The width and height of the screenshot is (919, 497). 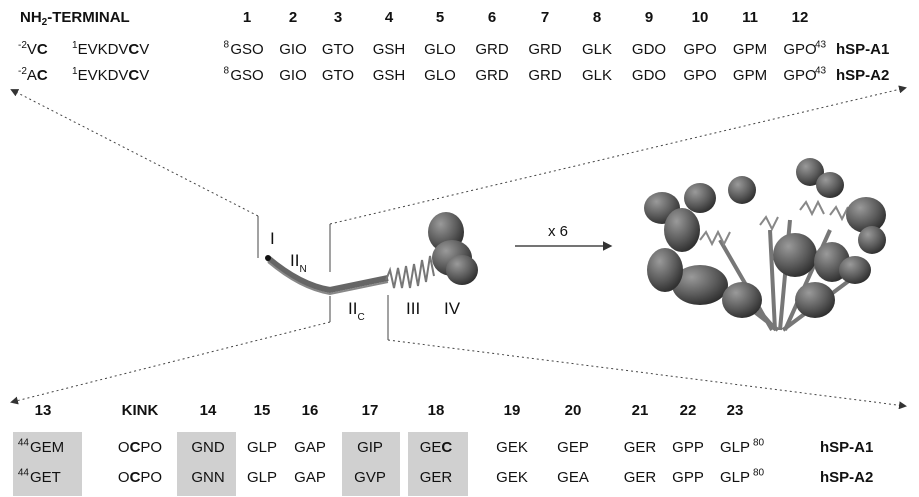 I want to click on domain-label: III, so click(x=413, y=308).